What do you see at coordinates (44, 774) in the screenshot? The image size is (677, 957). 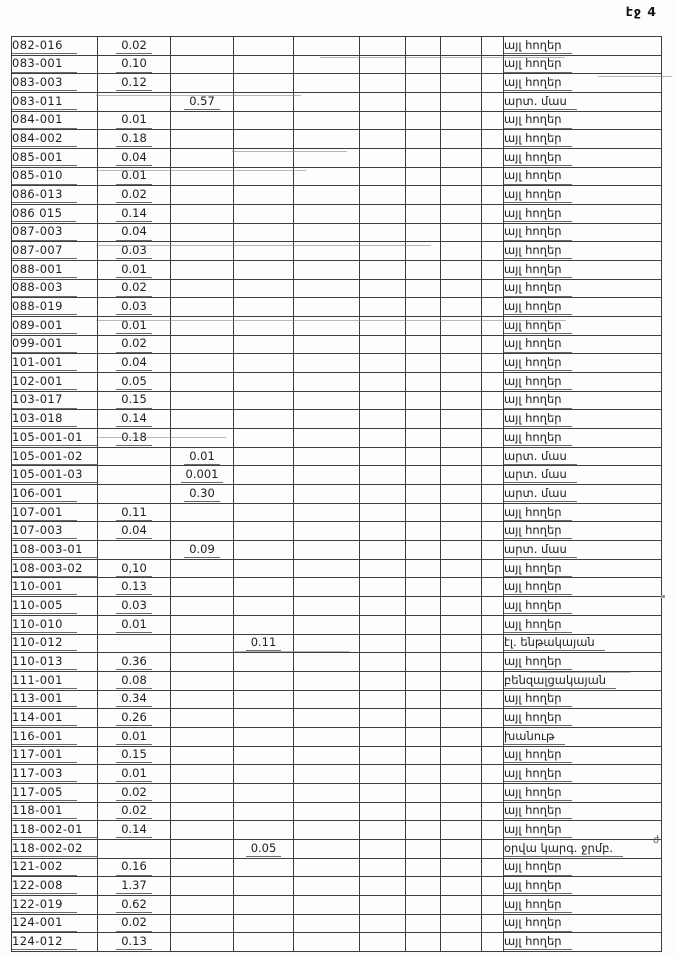 I see `parcel-code: 117-003` at bounding box center [44, 774].